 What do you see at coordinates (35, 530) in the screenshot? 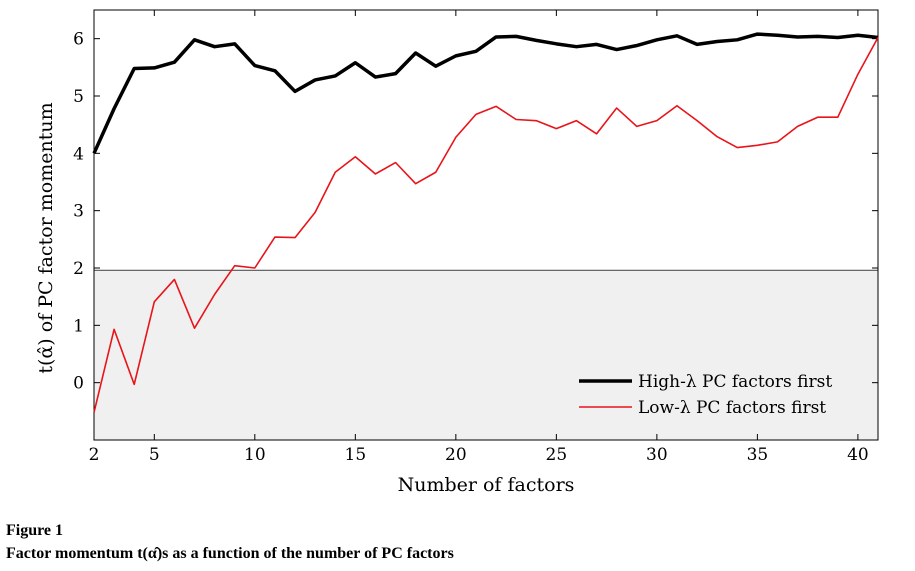
I see `figure-label: Figure 1` at bounding box center [35, 530].